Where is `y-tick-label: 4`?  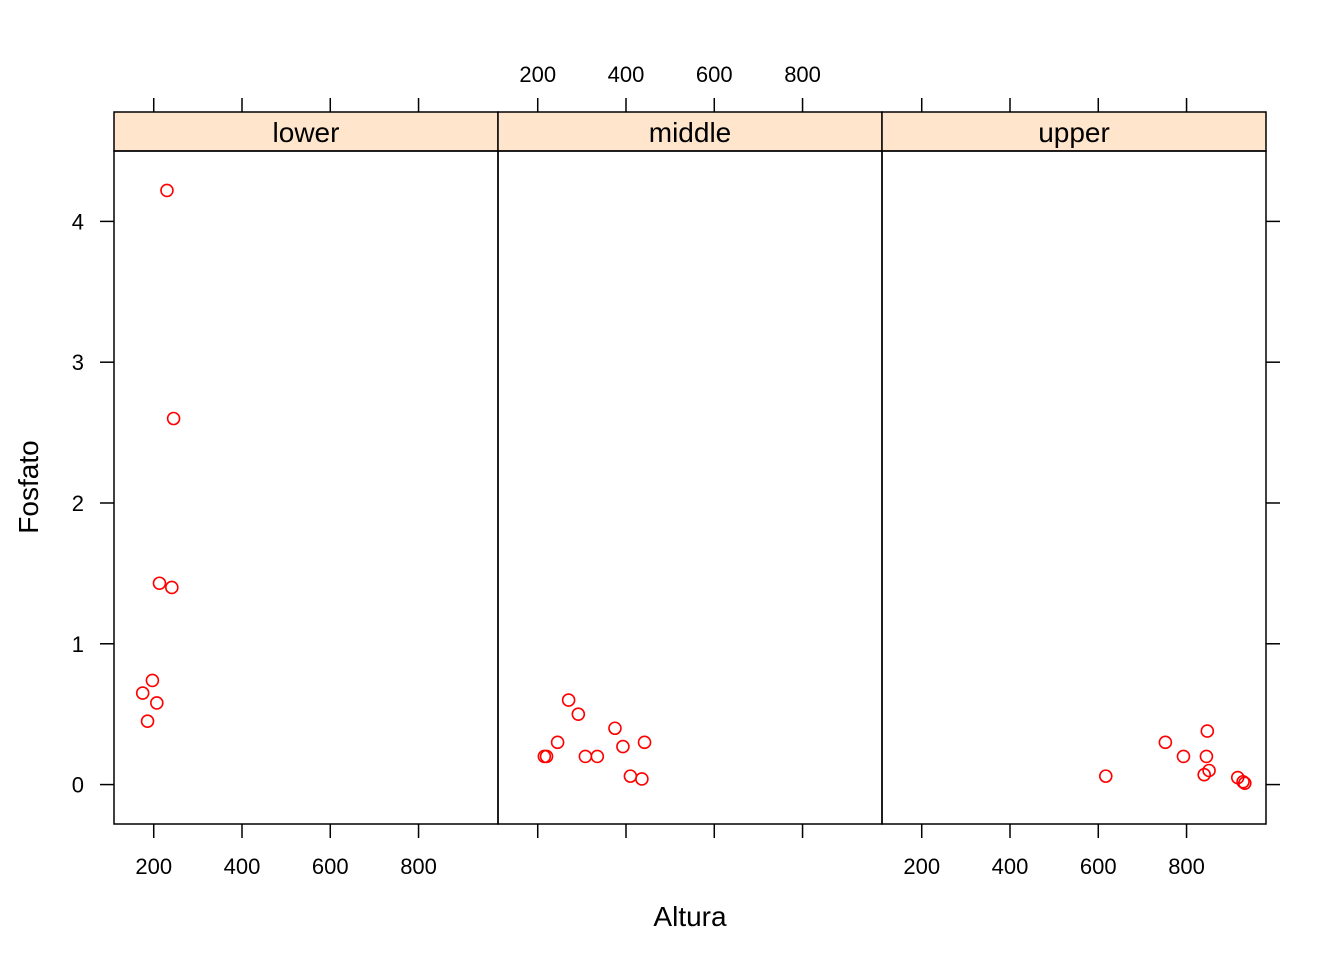
y-tick-label: 4 is located at coordinates (78, 221).